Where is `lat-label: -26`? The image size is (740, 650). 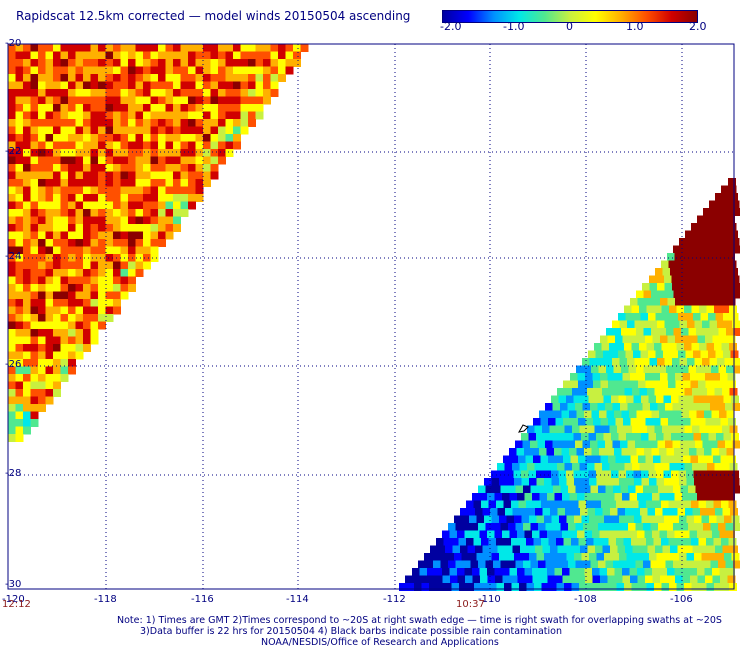
lat-label: -26 is located at coordinates (13, 364).